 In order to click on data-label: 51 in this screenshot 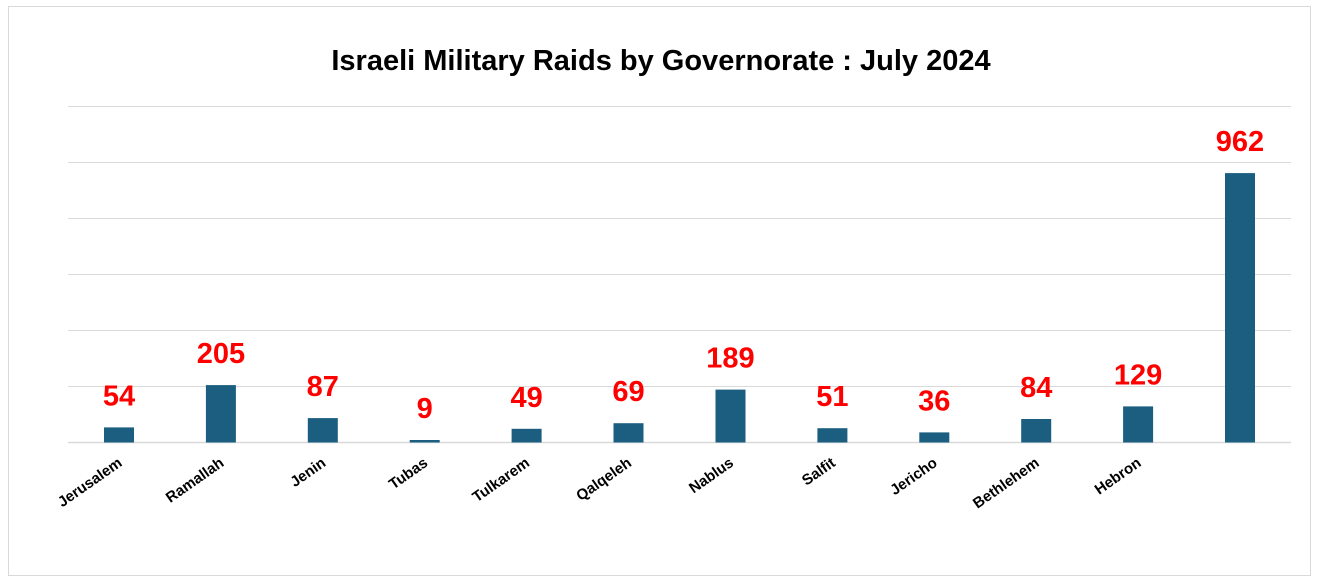, I will do `click(832, 397)`.